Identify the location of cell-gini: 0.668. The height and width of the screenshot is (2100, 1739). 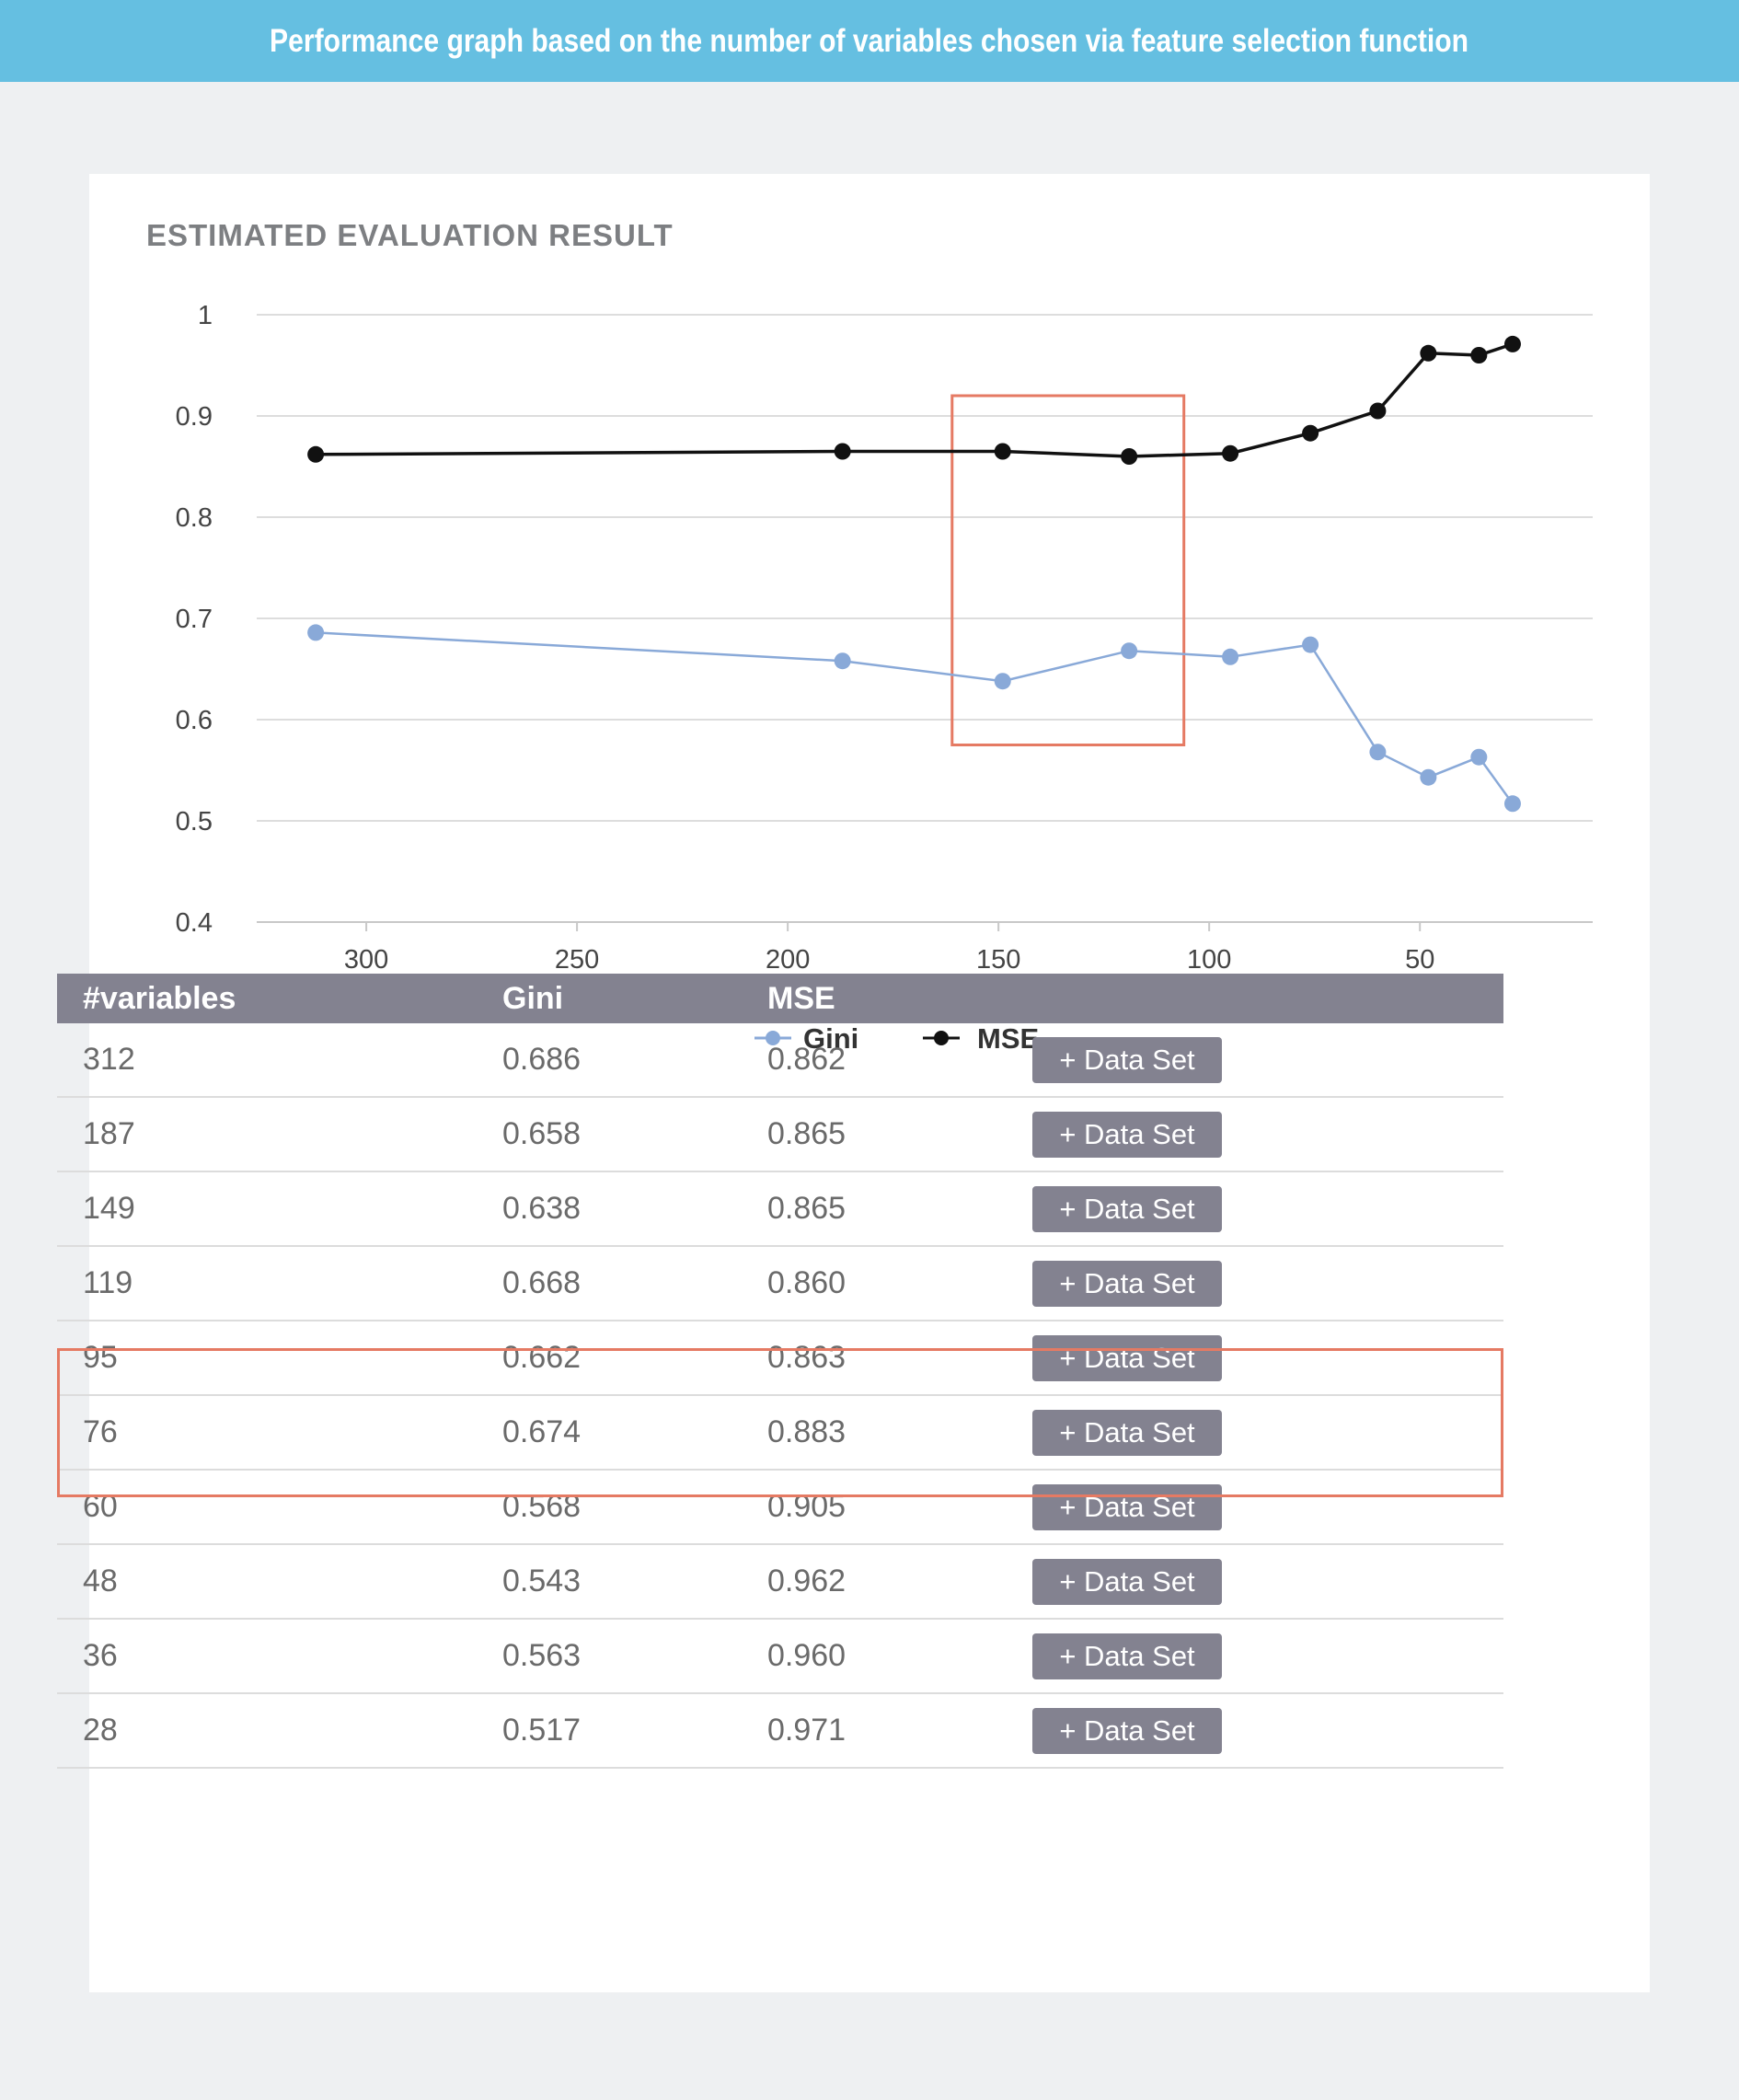
(542, 1282).